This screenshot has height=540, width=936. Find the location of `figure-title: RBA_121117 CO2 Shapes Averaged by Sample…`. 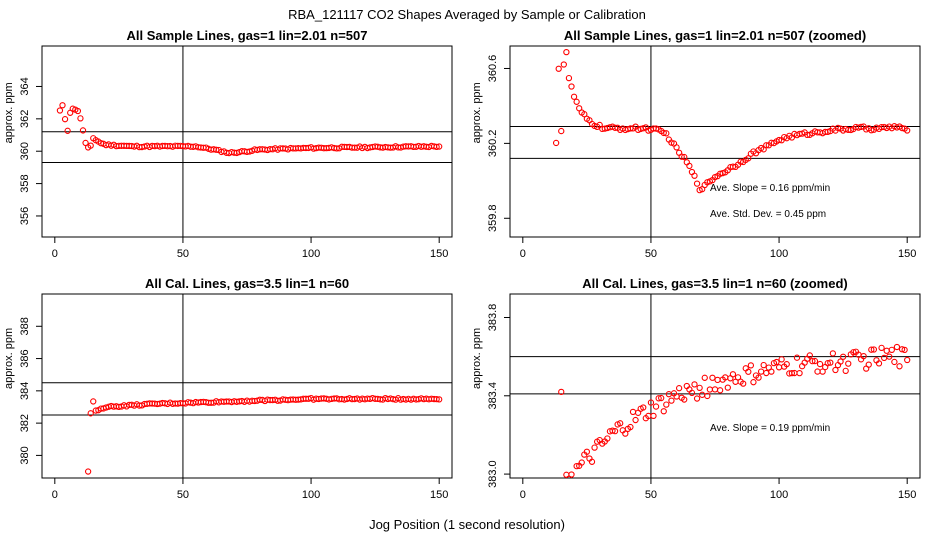

figure-title: RBA_121117 CO2 Shapes Averaged by Sample… is located at coordinates (467, 14).